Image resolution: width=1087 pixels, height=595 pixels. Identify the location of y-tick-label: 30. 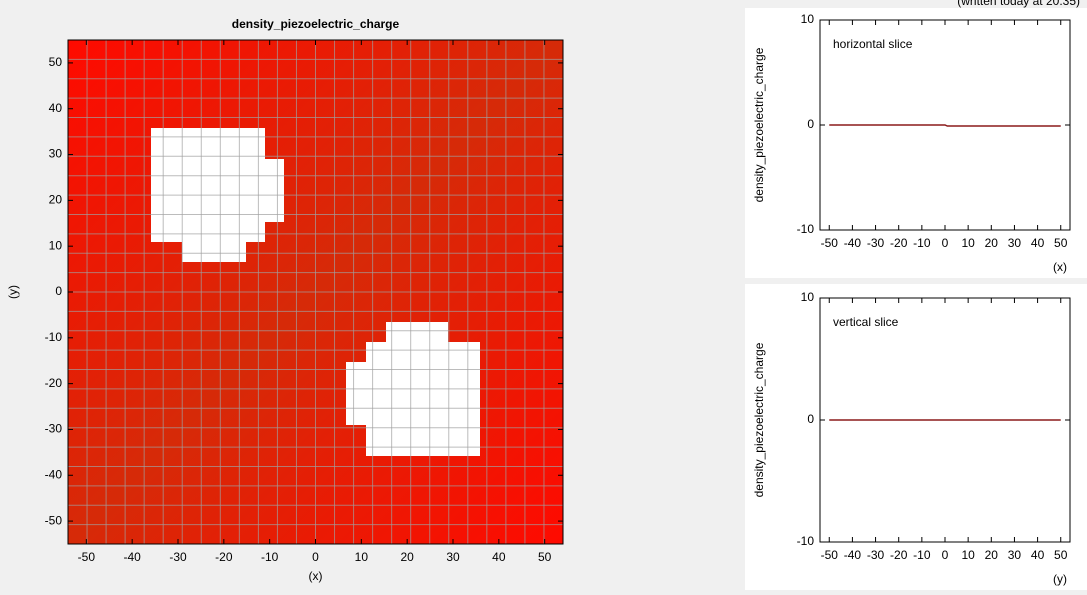
(56, 154).